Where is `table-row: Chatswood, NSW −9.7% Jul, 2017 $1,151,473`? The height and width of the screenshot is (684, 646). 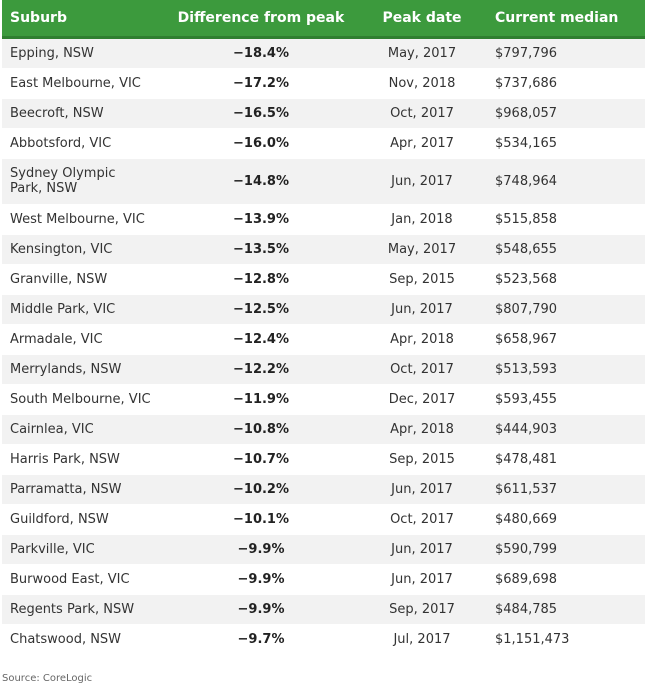 table-row: Chatswood, NSW −9.7% Jul, 2017 $1,151,473 is located at coordinates (323, 639).